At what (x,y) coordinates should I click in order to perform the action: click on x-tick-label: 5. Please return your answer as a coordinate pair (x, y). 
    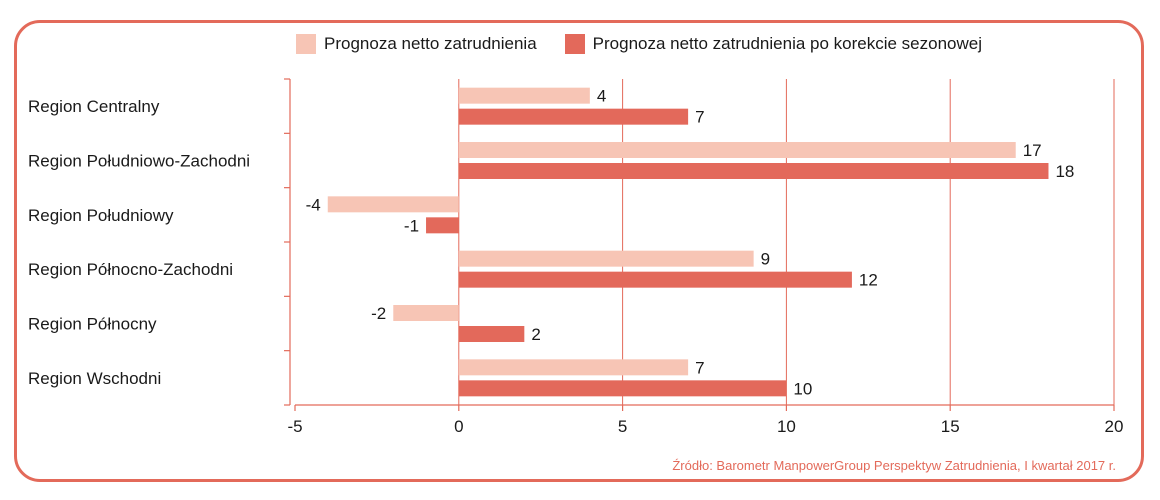
    Looking at the image, I should click on (622, 426).